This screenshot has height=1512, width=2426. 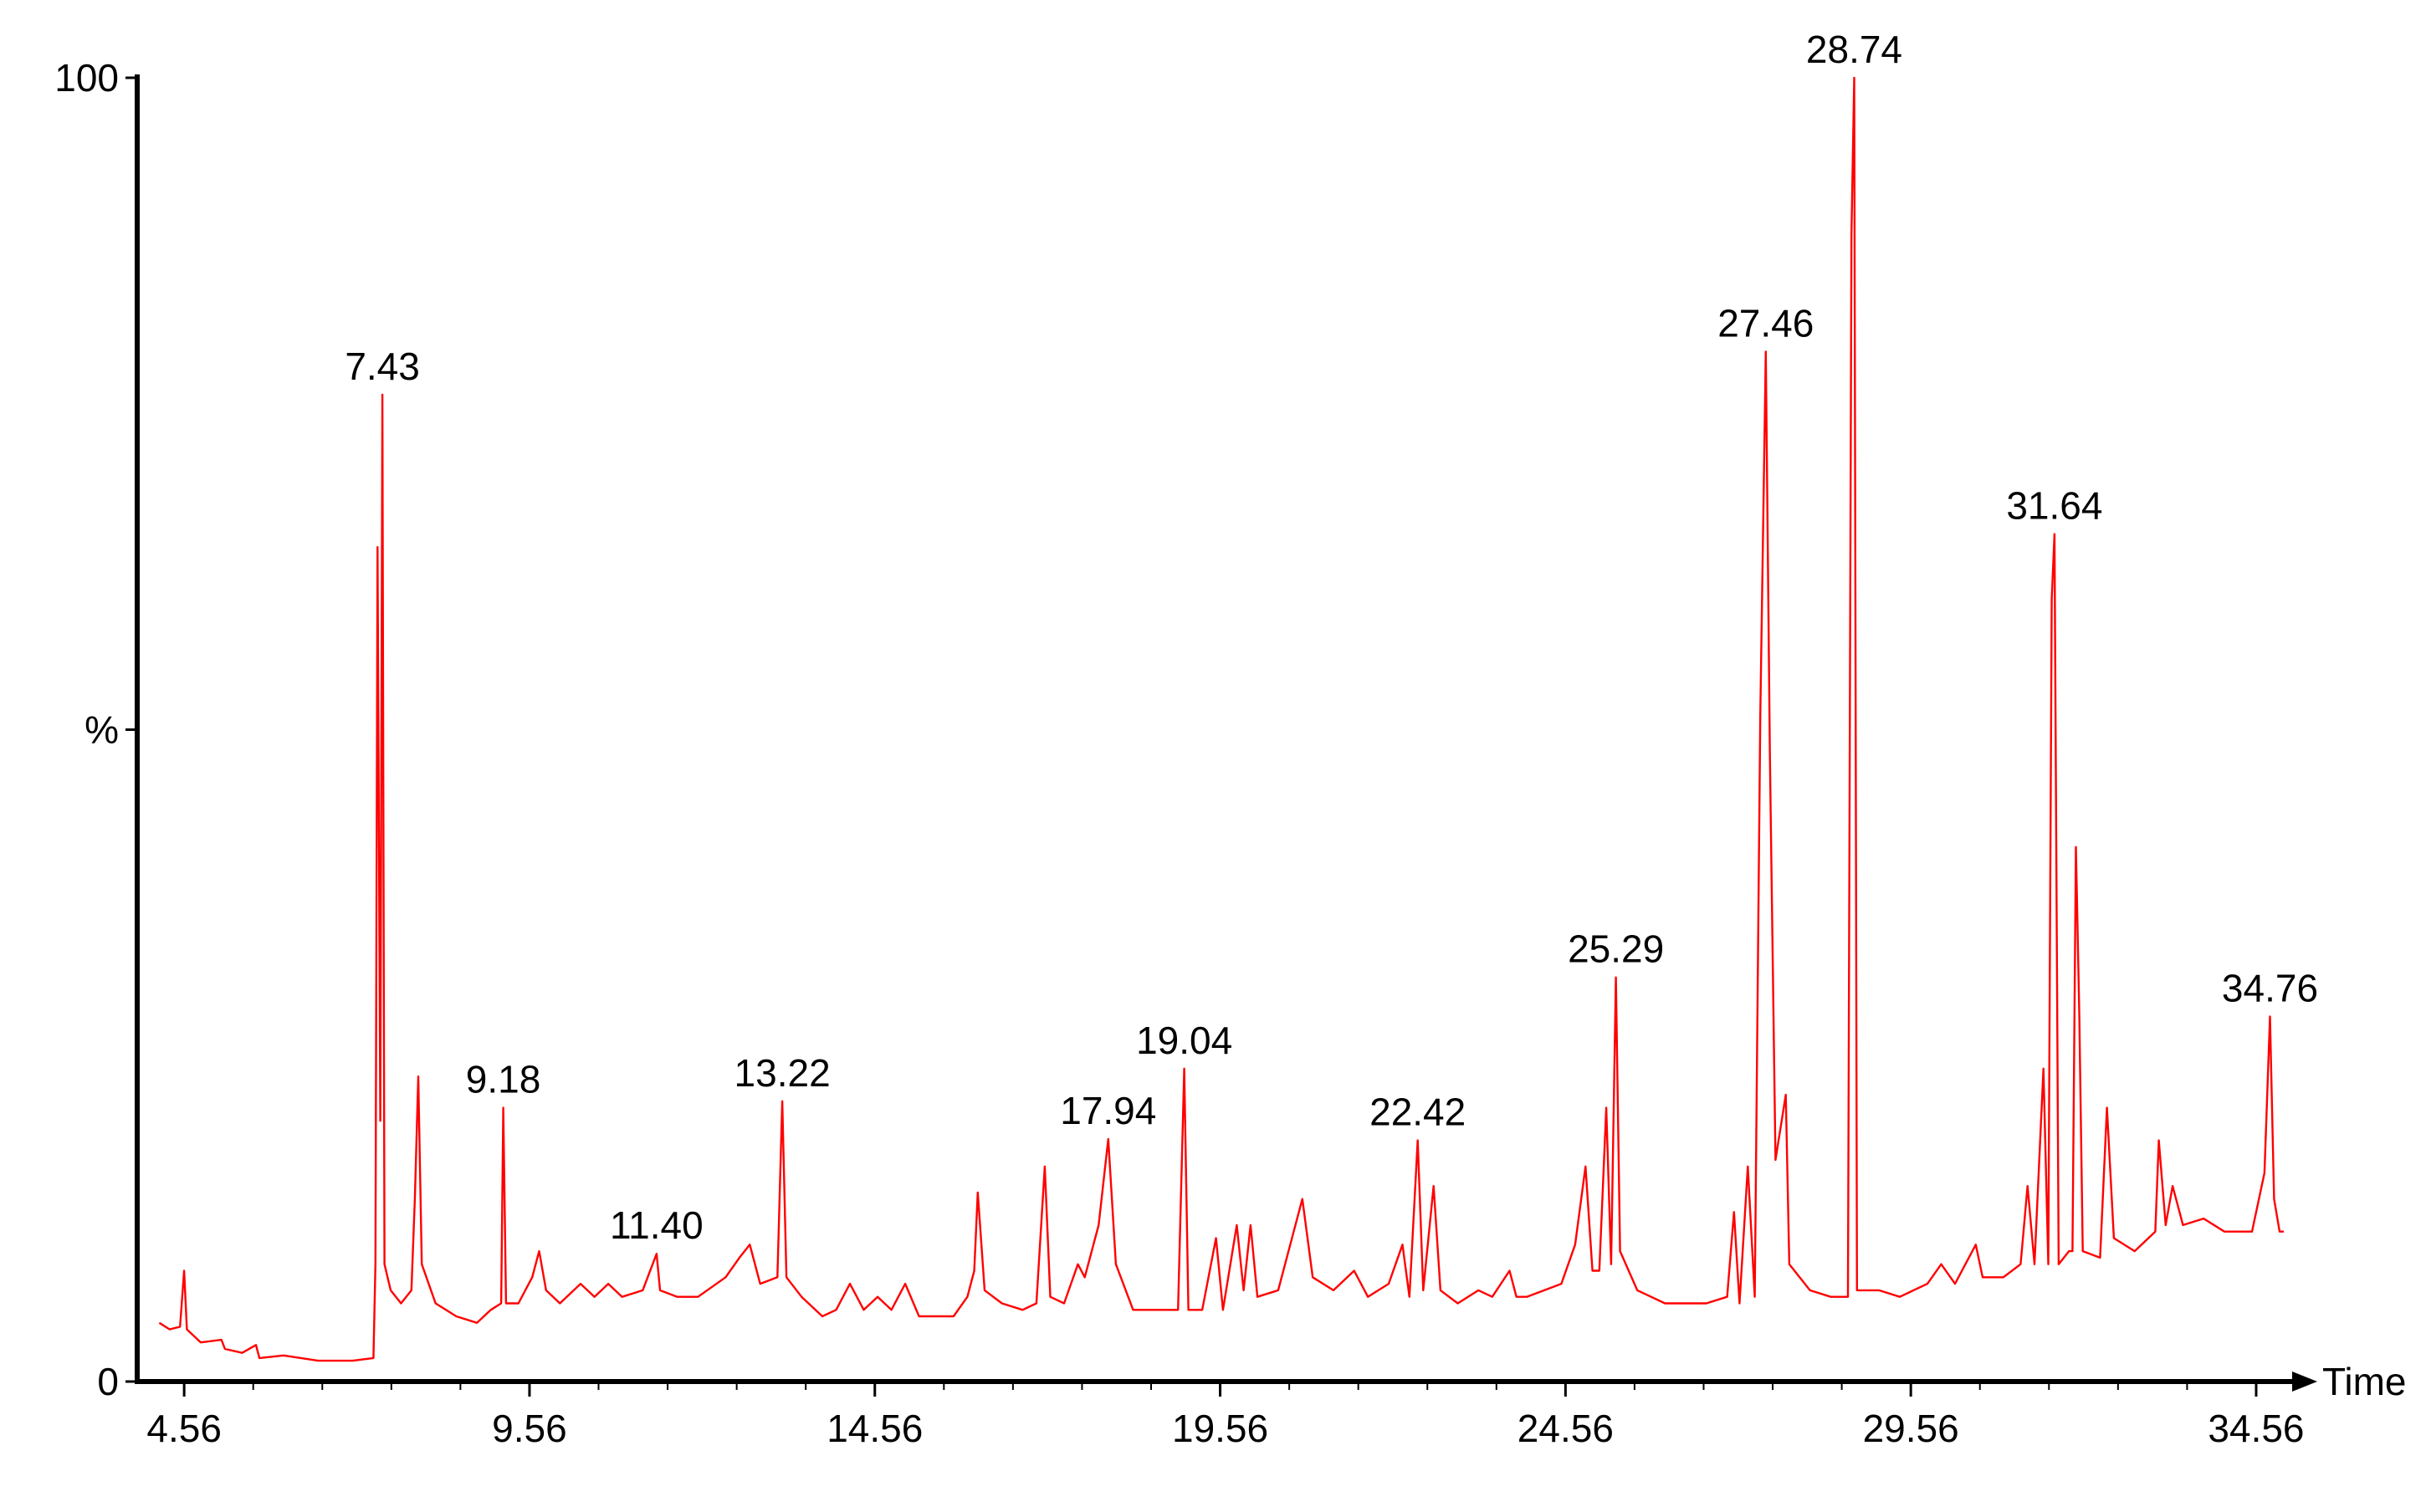 What do you see at coordinates (1417, 1112) in the screenshot?
I see `peak-label: 22.42` at bounding box center [1417, 1112].